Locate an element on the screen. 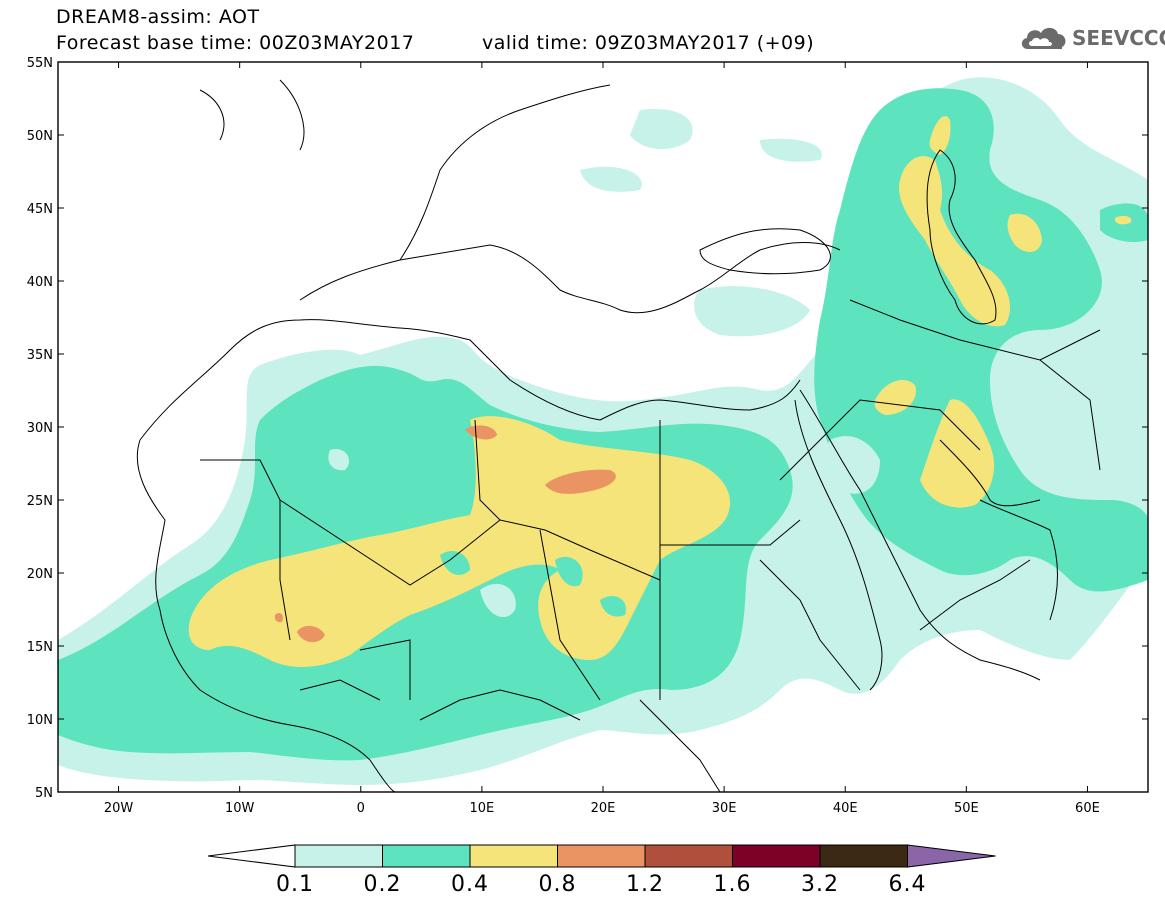 This screenshot has height=905, width=1165. seevccc-logo: SEEVCCC is located at coordinates (1091, 39).